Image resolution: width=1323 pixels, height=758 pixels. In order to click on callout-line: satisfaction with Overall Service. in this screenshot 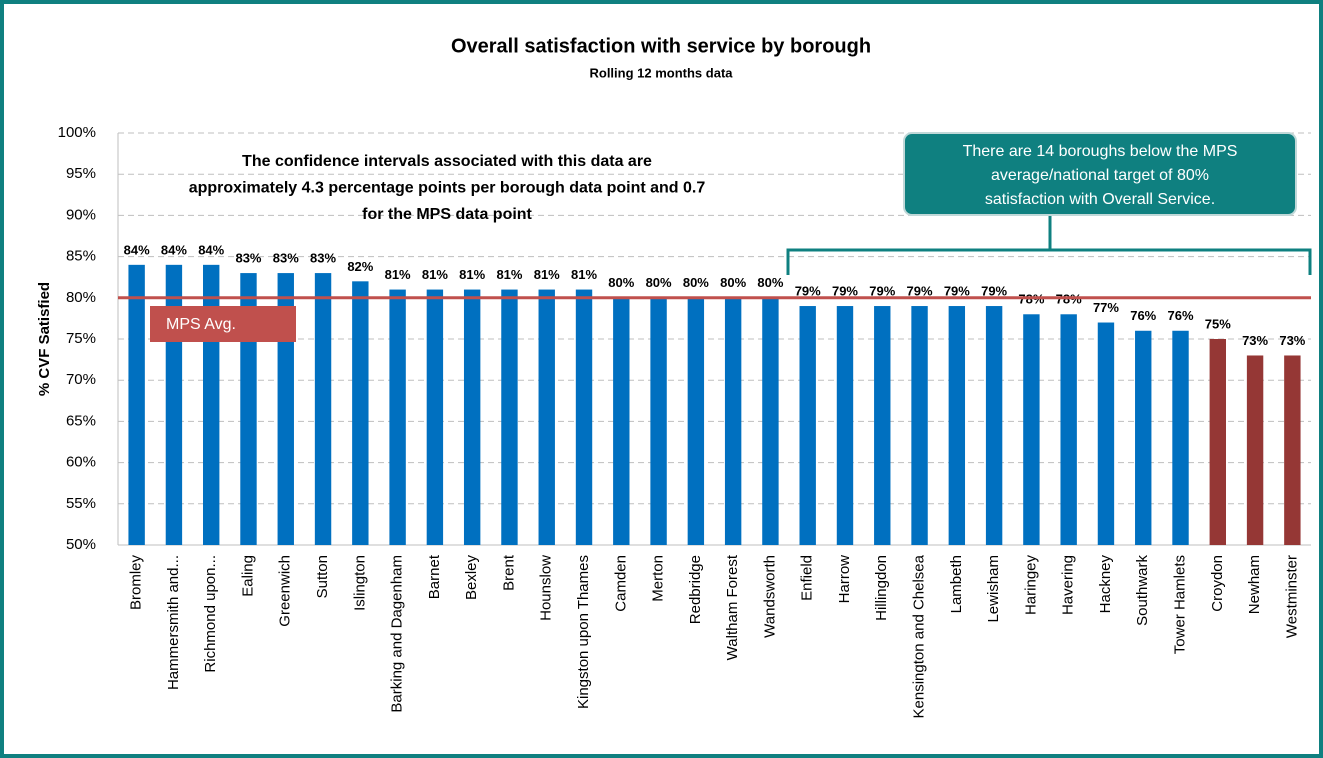, I will do `click(1100, 199)`.